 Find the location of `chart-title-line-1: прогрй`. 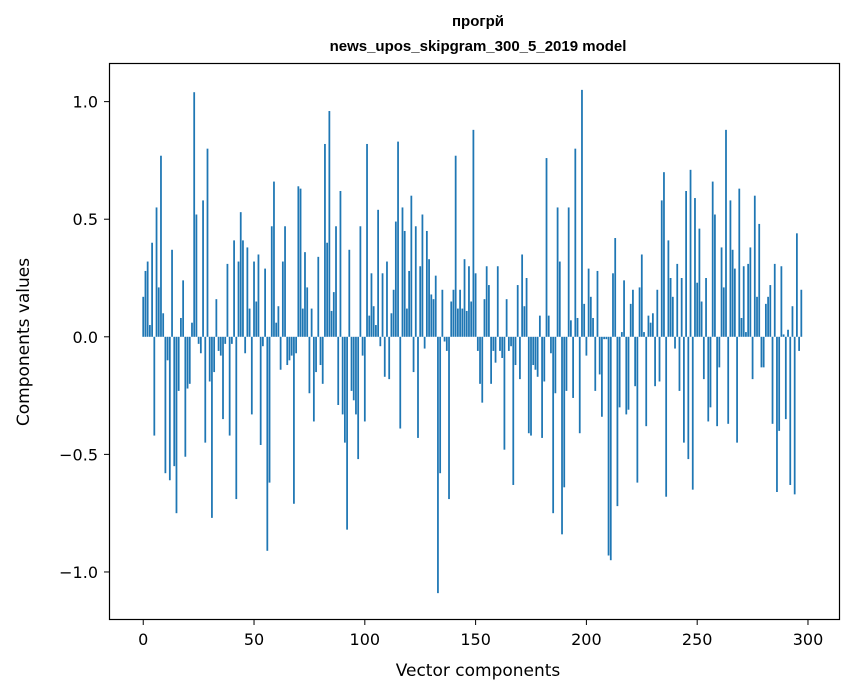

chart-title-line-1: прогрй is located at coordinates (478, 21).